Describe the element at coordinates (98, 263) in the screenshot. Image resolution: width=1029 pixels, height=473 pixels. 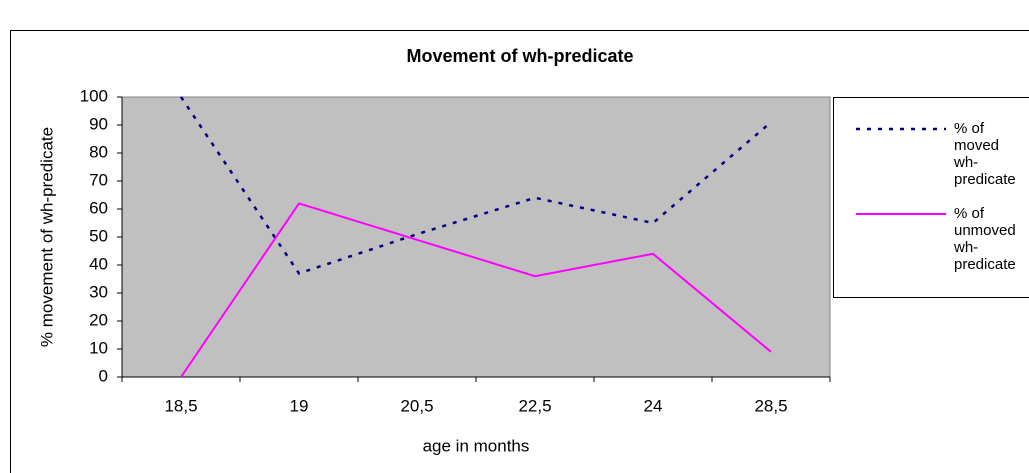
I see `y-tick-label: 40` at that location.